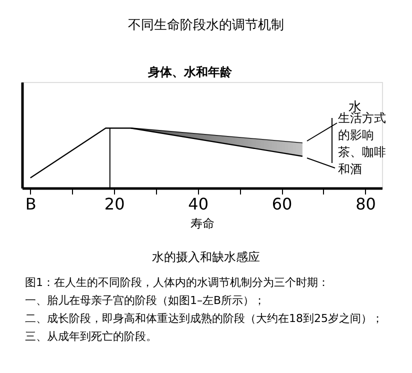 The height and width of the screenshot is (373, 412). I want to click on annotation: 生活方式的影响, so click(362, 126).